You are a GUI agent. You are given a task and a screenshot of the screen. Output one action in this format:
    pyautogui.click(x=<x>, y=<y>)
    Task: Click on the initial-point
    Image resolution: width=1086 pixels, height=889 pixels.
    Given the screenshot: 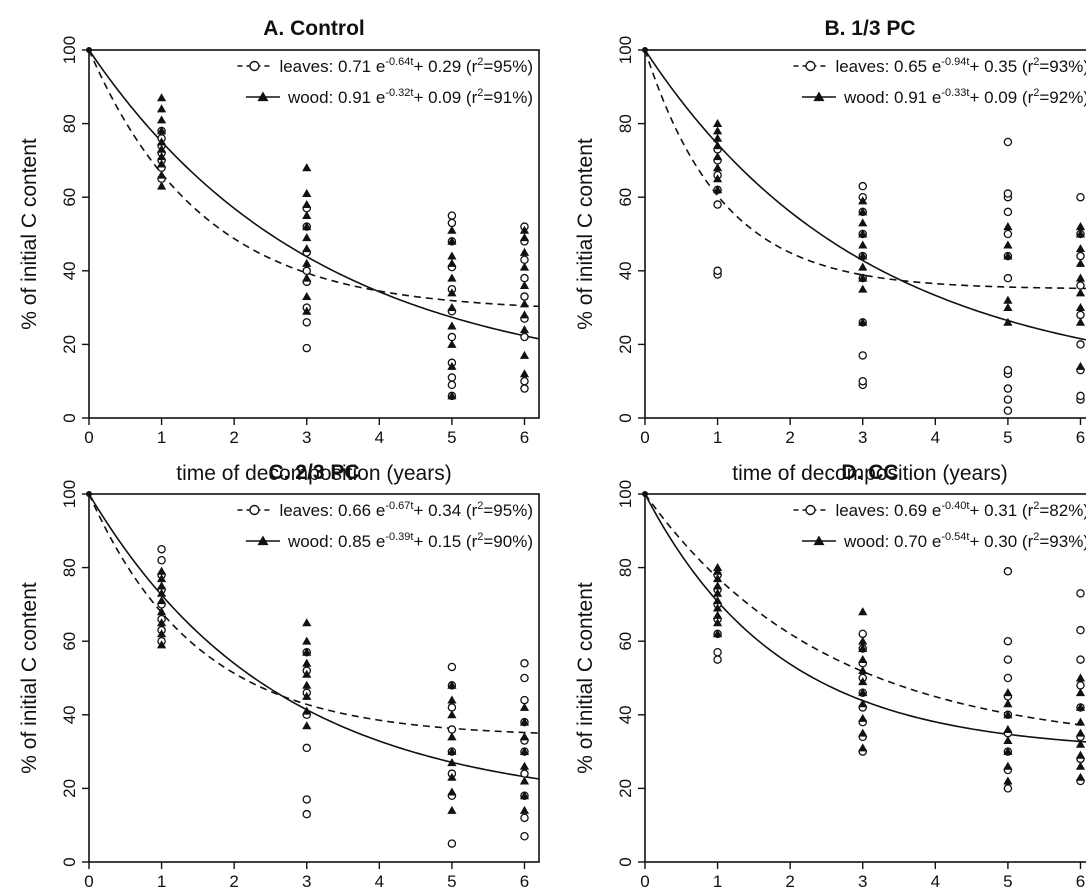 What is the action you would take?
    pyautogui.click(x=645, y=50)
    